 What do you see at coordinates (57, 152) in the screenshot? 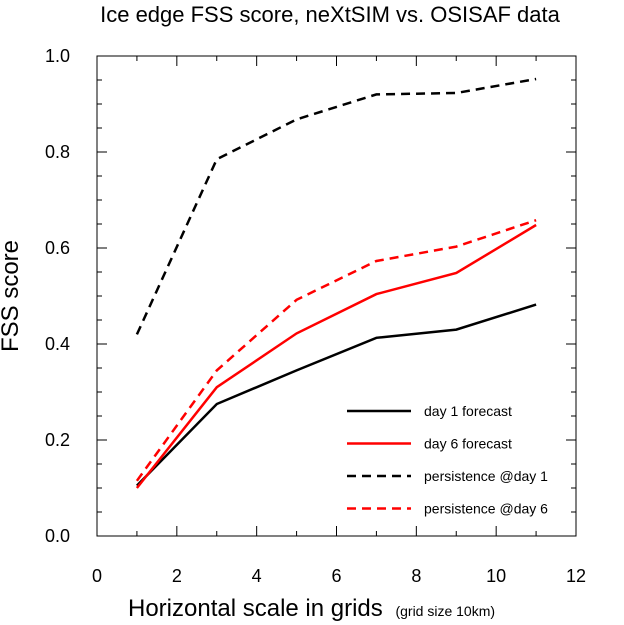
I see `y-tick-label: 0.8` at bounding box center [57, 152].